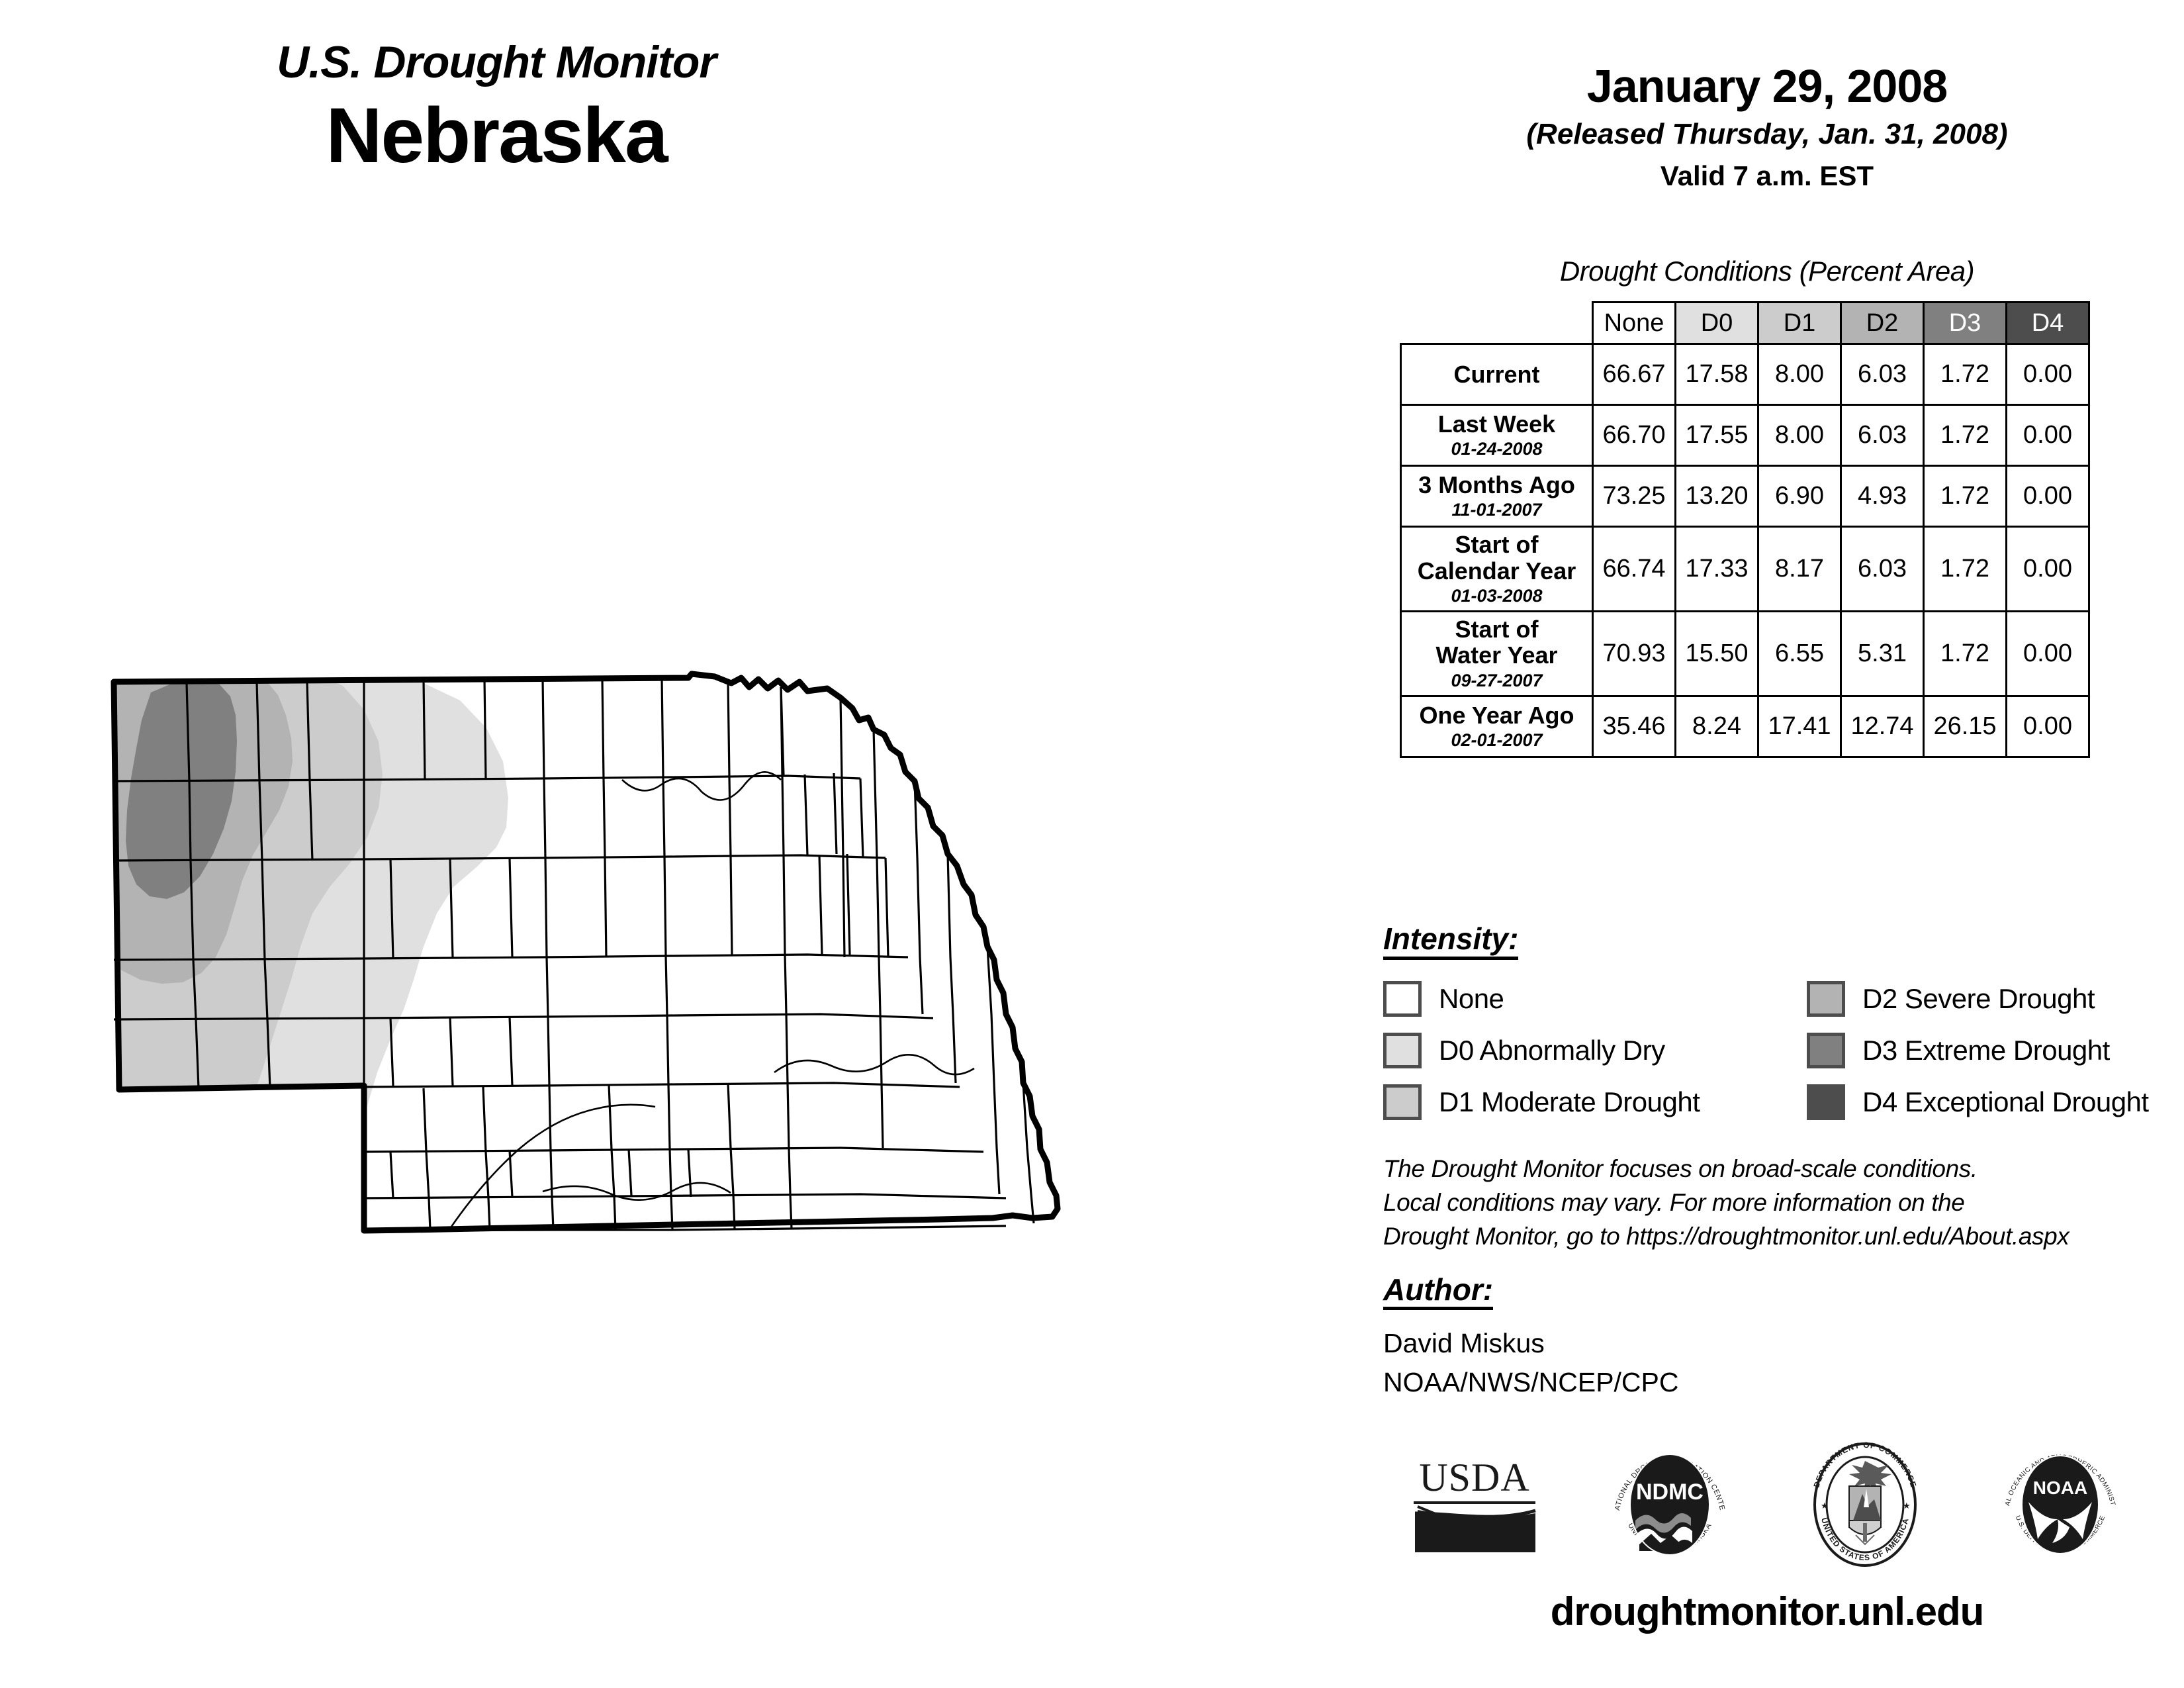  What do you see at coordinates (1716, 496) in the screenshot?
I see `table-cell-d0: 13.20` at bounding box center [1716, 496].